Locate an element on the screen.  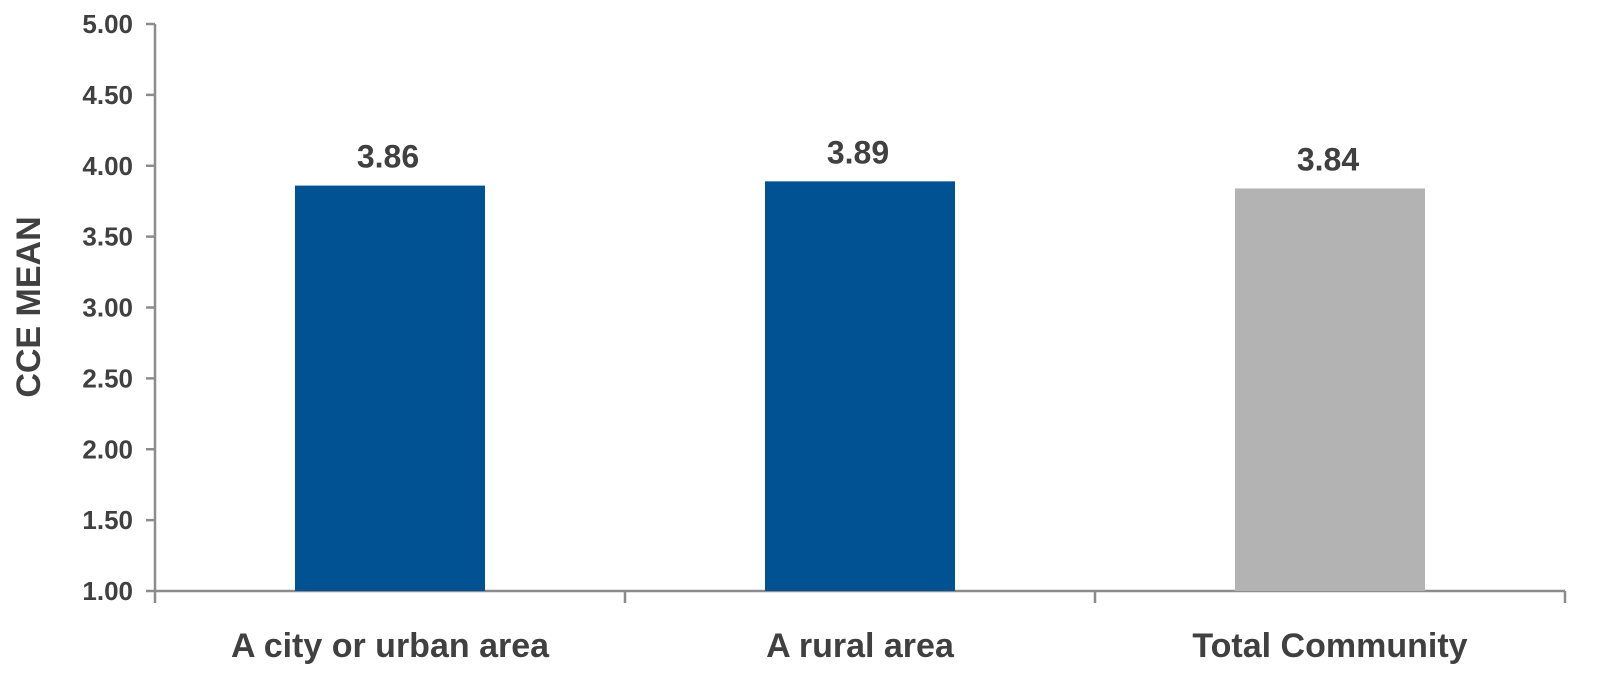
y-tick-label: 3.00 is located at coordinates (107, 308).